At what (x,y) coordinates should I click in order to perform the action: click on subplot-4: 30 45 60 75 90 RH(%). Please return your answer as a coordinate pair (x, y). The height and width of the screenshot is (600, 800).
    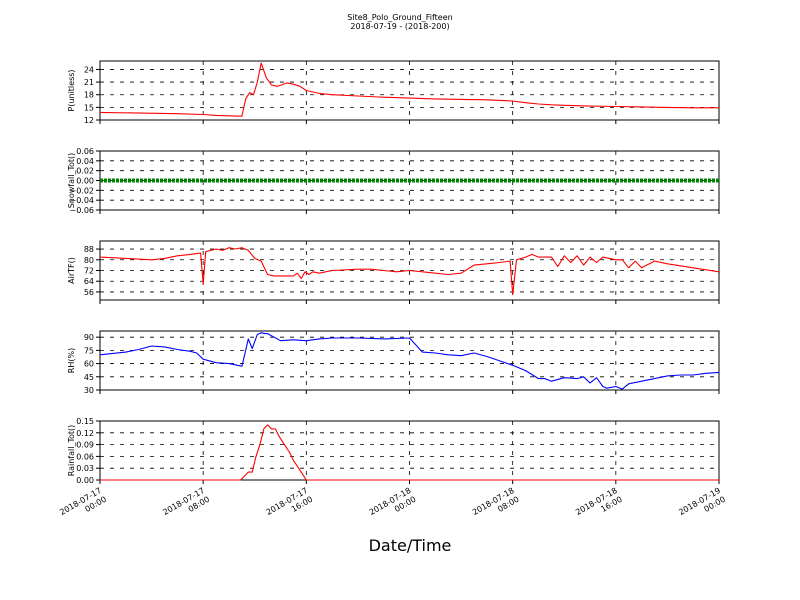
    Looking at the image, I should click on (393, 362).